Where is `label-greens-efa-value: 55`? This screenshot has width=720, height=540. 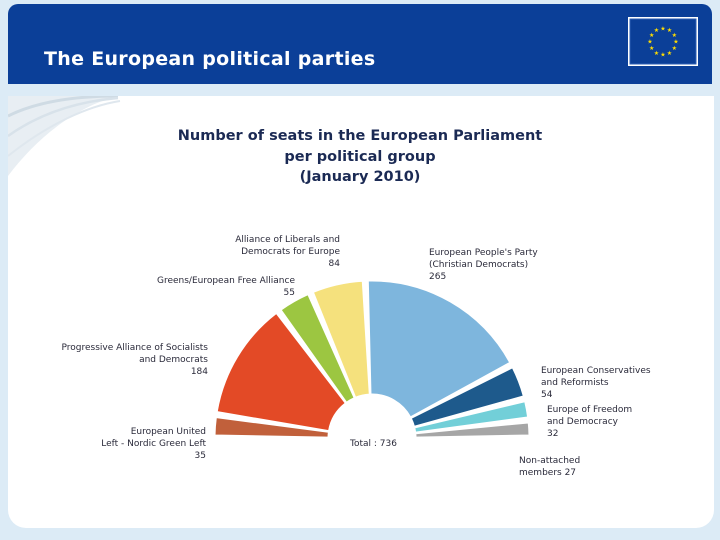 label-greens-efa-value: 55 is located at coordinates (289, 293).